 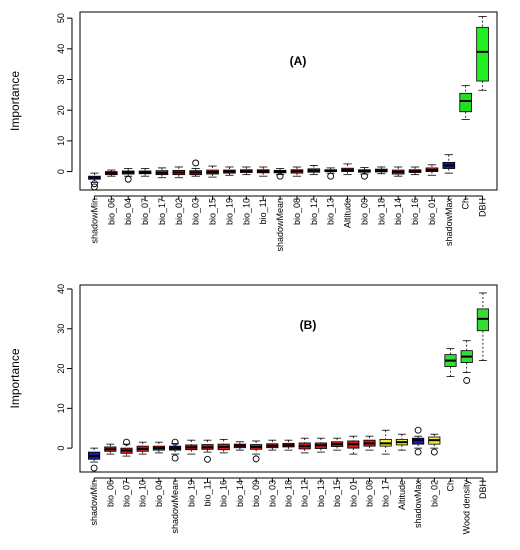 What do you see at coordinates (191, 493) in the screenshot?
I see `x-tick-label: bio_19` at bounding box center [191, 493].